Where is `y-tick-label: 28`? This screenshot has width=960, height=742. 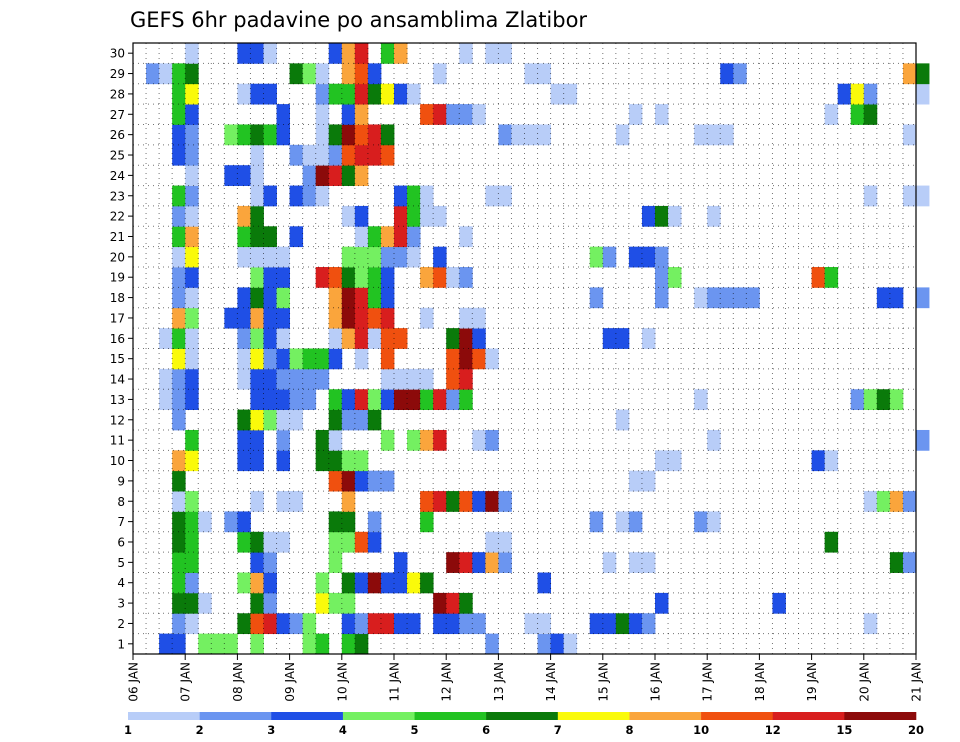 y-tick-label: 28 is located at coordinates (117, 94).